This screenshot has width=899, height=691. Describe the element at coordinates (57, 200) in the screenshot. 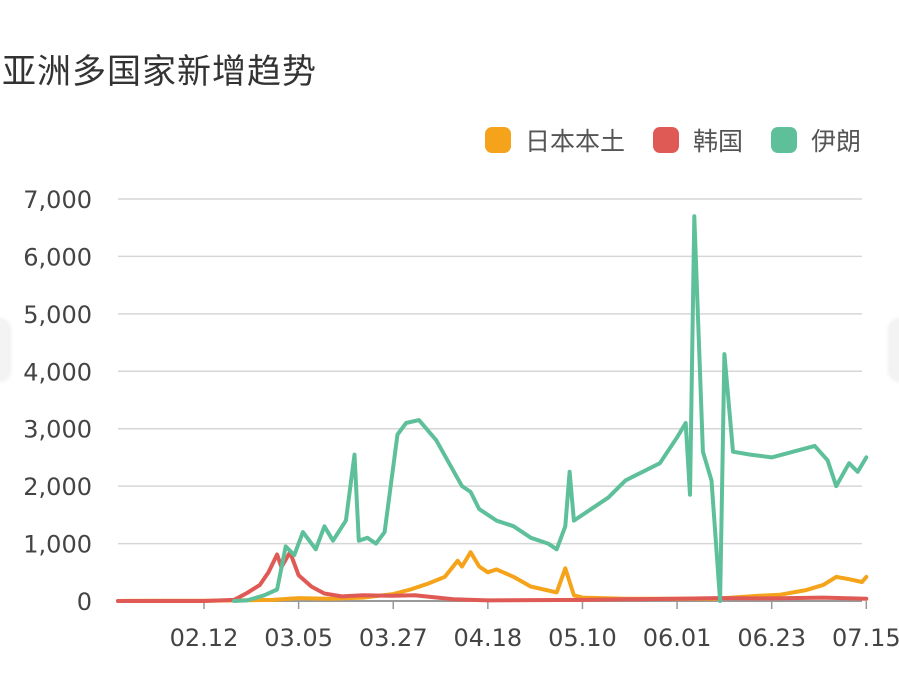

I see `y-tick-label: 7,000` at that location.